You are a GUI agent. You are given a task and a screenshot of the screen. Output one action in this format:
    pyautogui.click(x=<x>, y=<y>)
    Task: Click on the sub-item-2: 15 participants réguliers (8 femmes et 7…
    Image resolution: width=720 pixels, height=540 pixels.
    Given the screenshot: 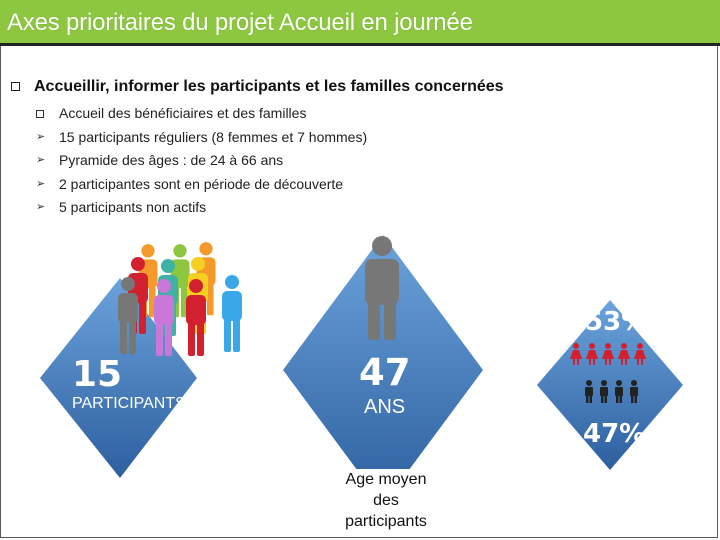 What is the action you would take?
    pyautogui.click(x=213, y=137)
    